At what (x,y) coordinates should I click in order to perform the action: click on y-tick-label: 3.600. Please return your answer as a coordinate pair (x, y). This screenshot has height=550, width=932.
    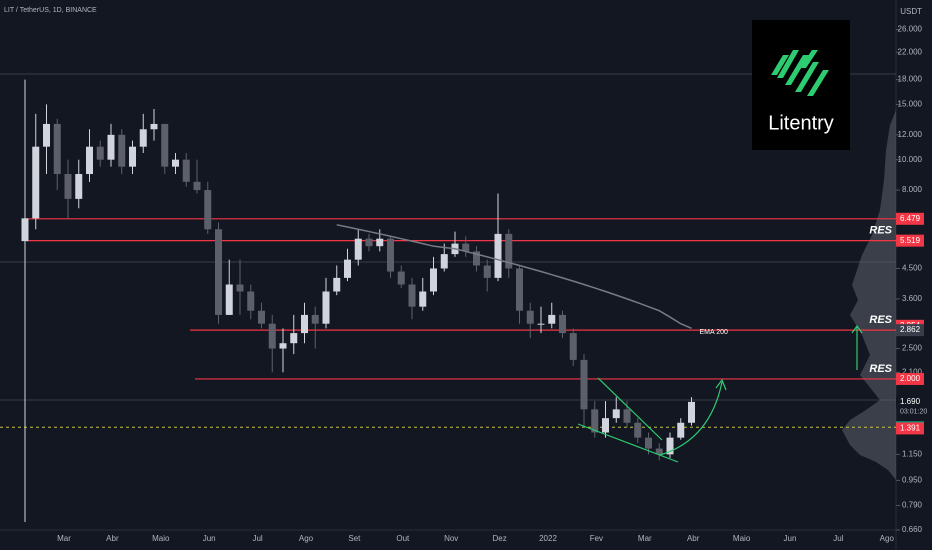
    Looking at the image, I should click on (912, 298).